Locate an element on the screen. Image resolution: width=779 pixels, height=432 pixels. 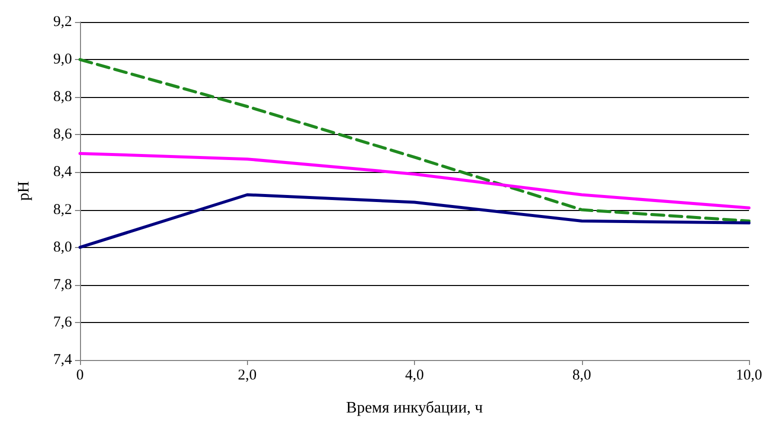
x-tick-label: 0 is located at coordinates (80, 376).